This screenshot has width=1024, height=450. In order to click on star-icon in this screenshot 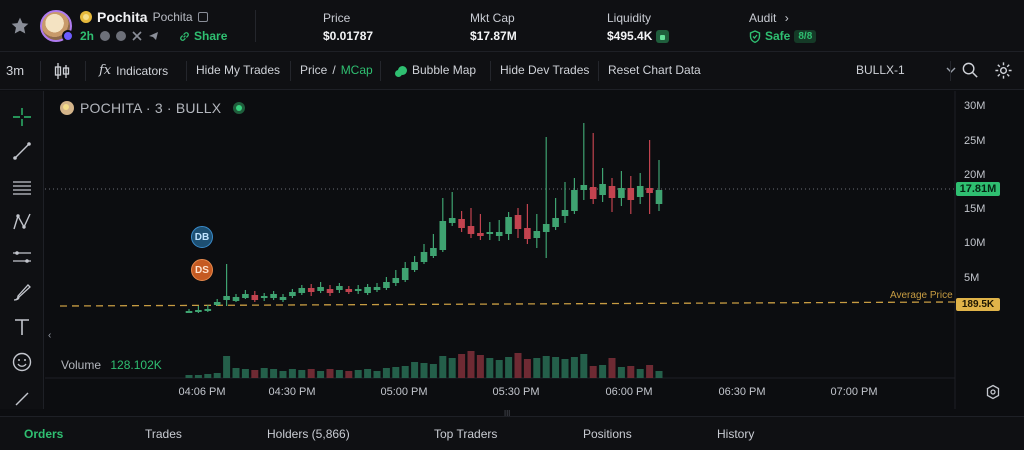, I will do `click(20, 26)`.